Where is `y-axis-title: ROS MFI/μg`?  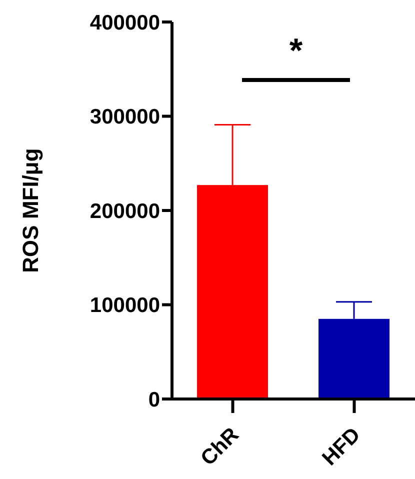 y-axis-title: ROS MFI/μg is located at coordinates (30, 210).